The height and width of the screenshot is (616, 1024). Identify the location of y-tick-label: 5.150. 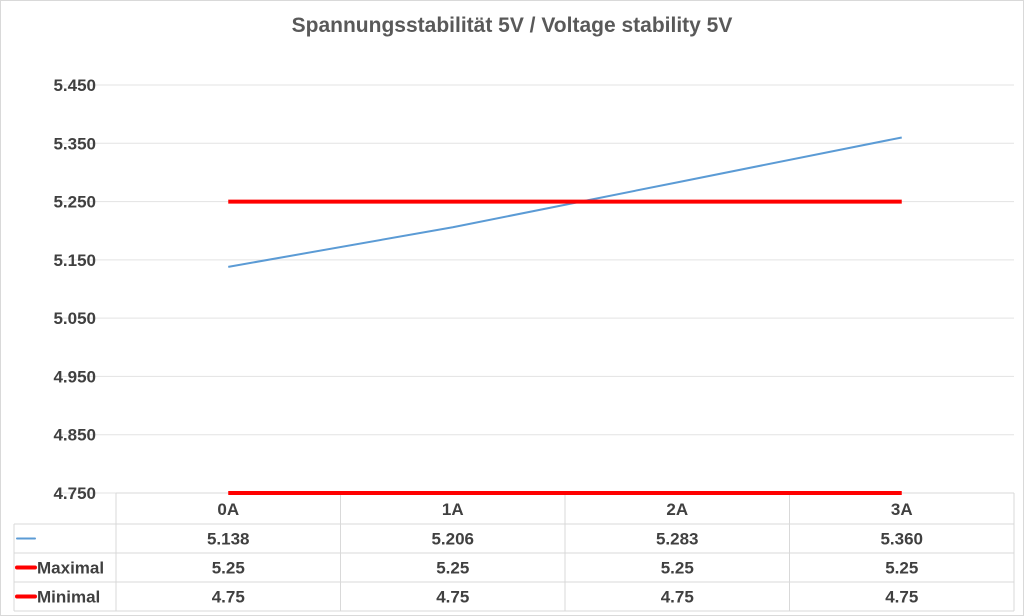
(74, 260).